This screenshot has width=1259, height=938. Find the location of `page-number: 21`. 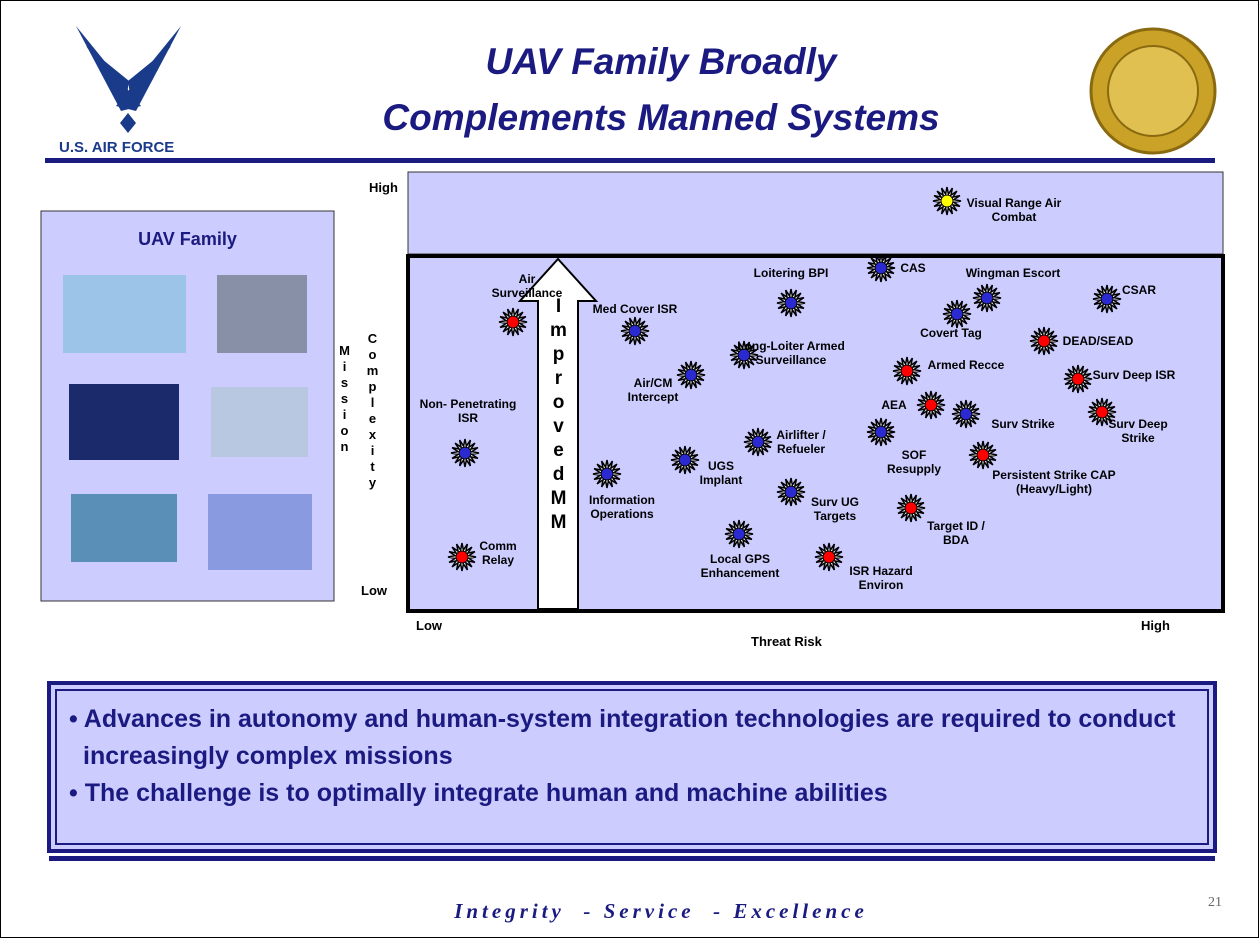

page-number: 21 is located at coordinates (1215, 902).